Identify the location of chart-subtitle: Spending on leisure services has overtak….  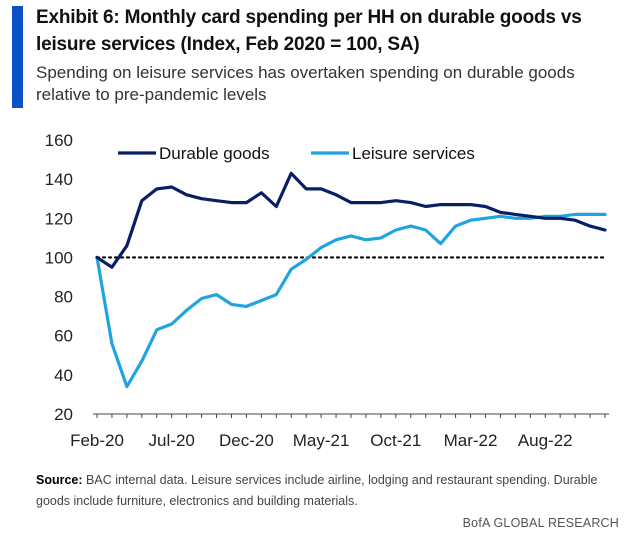
(305, 83).